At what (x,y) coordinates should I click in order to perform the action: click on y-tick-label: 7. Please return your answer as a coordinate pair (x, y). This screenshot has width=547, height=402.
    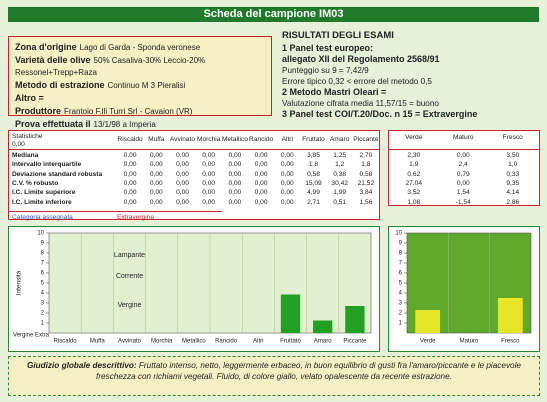
    Looking at the image, I should click on (43, 264).